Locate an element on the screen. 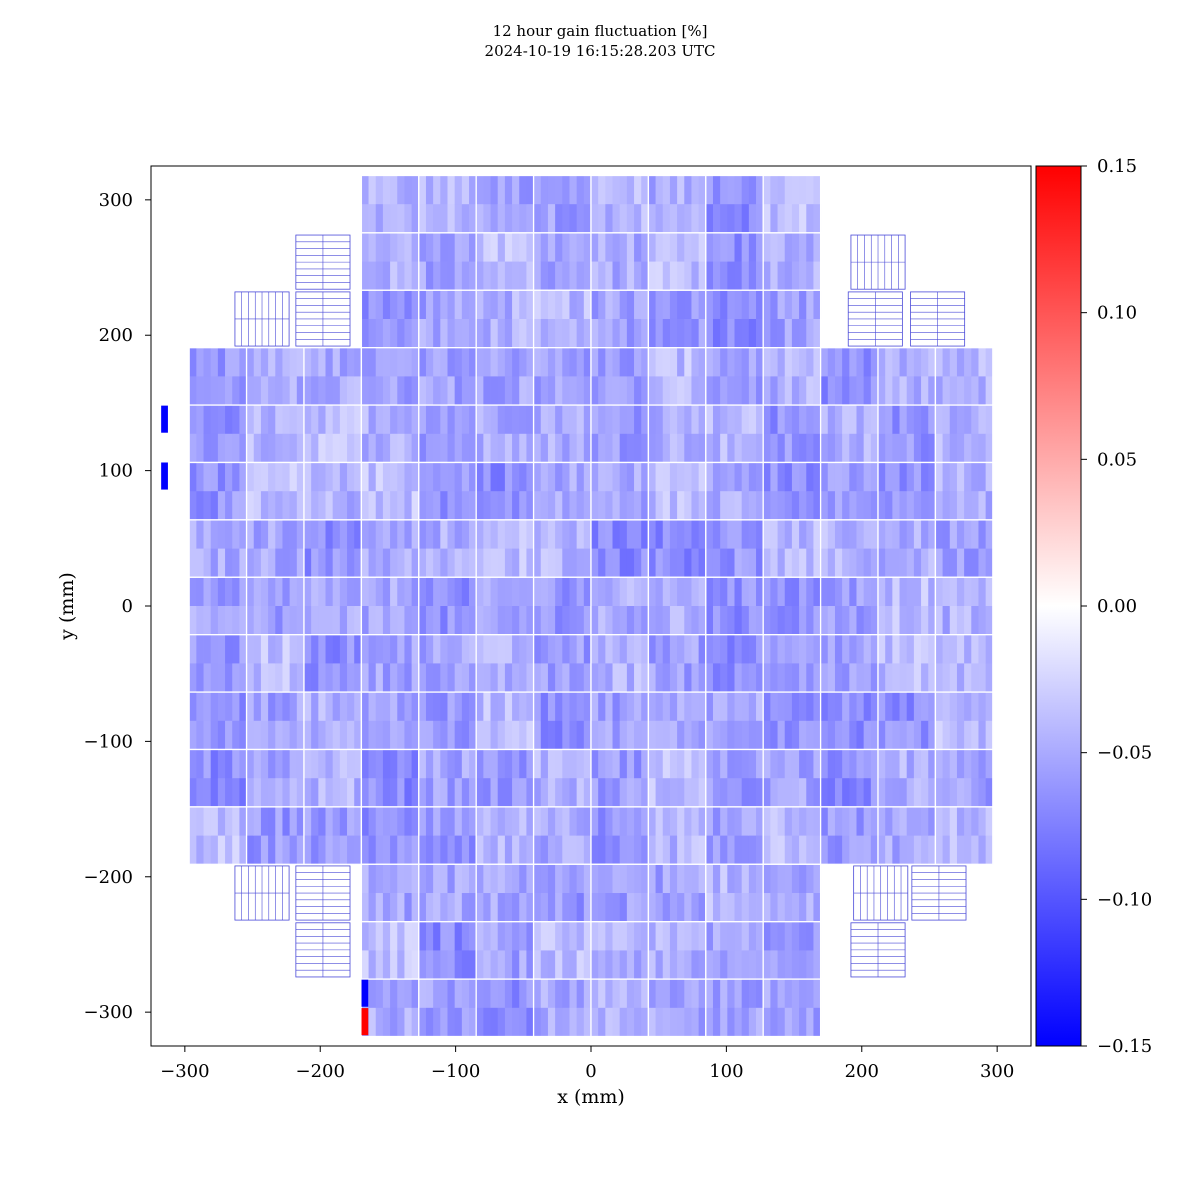  y-tick-label: −200 is located at coordinates (108, 877).